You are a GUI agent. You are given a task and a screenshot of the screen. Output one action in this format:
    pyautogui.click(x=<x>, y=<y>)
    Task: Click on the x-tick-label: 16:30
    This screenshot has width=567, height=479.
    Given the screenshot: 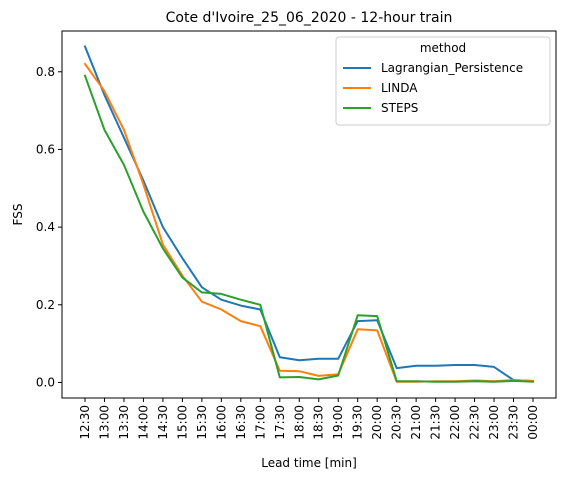 What is the action you would take?
    pyautogui.click(x=241, y=422)
    